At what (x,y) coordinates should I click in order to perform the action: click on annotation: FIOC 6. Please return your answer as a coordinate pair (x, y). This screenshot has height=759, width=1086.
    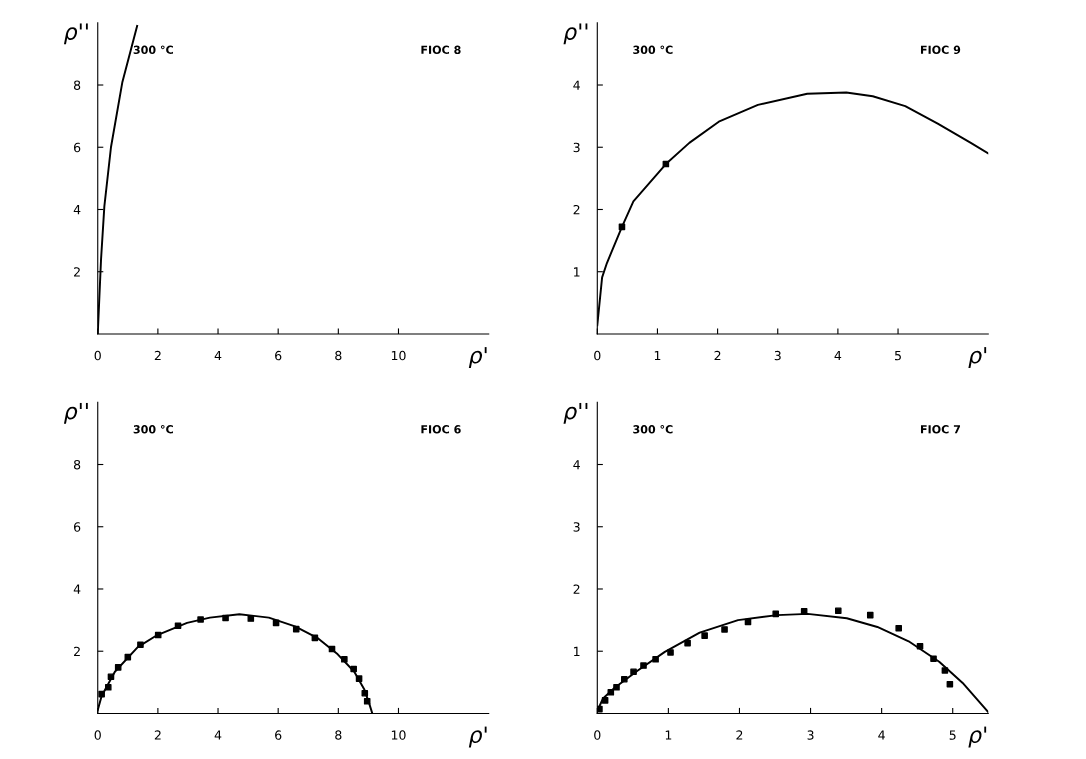
    Looking at the image, I should click on (441, 429).